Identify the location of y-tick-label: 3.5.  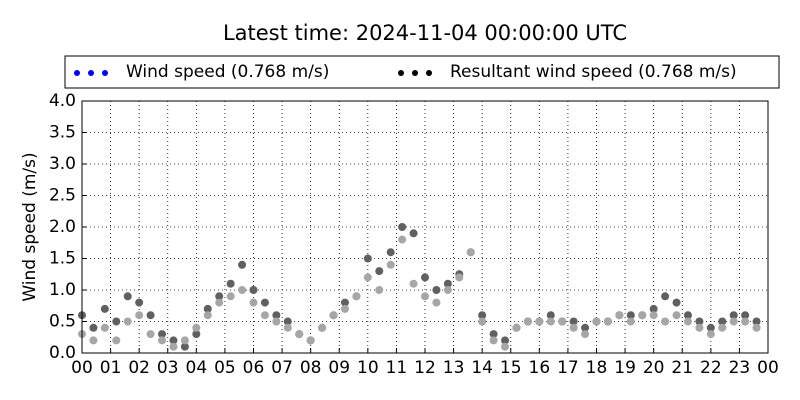
(62, 133).